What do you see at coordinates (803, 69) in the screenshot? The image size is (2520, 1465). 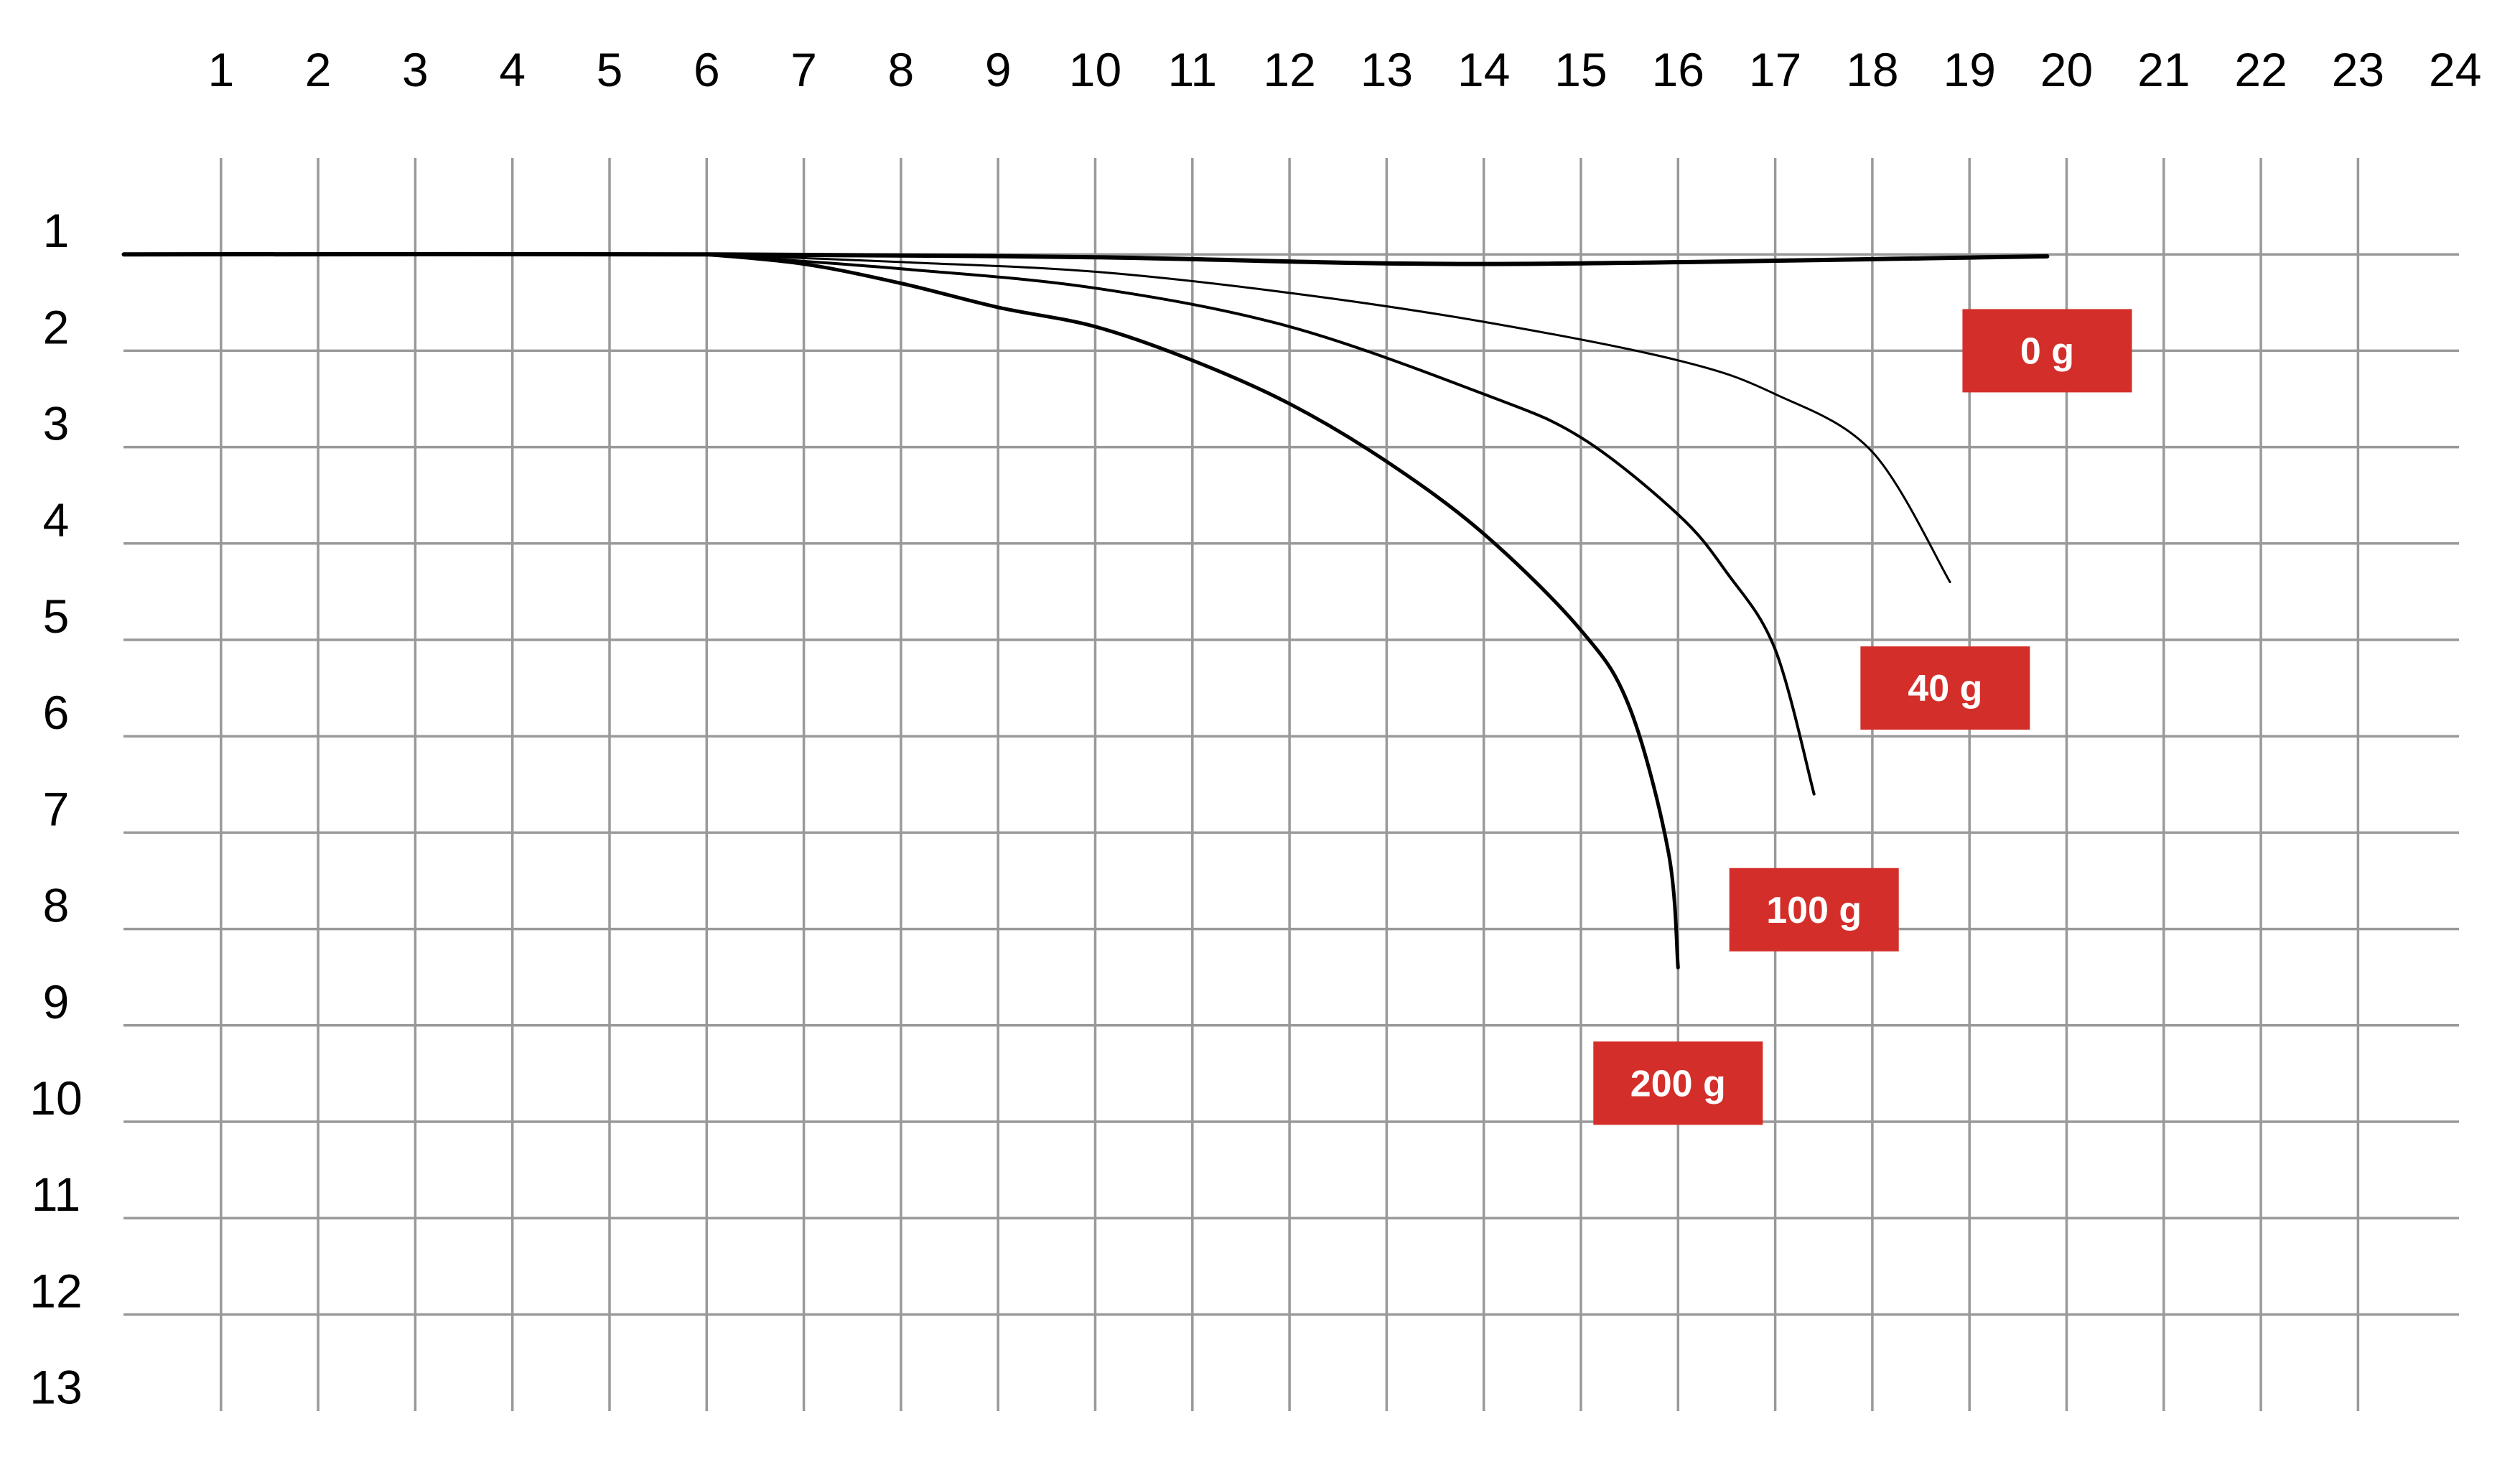 I see `x-tick-label: 7` at bounding box center [803, 69].